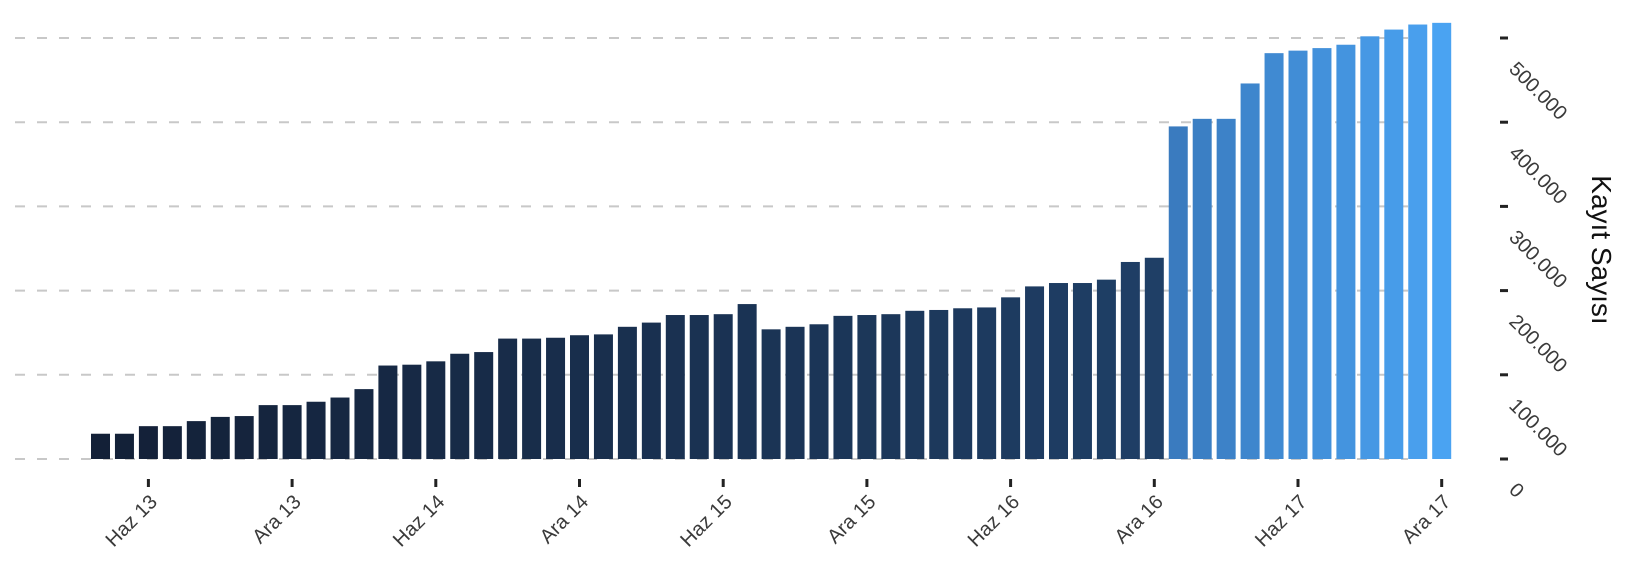 Image resolution: width=1628 pixels, height=572 pixels. I want to click on x-tick-label: Ara 13, so click(276, 519).